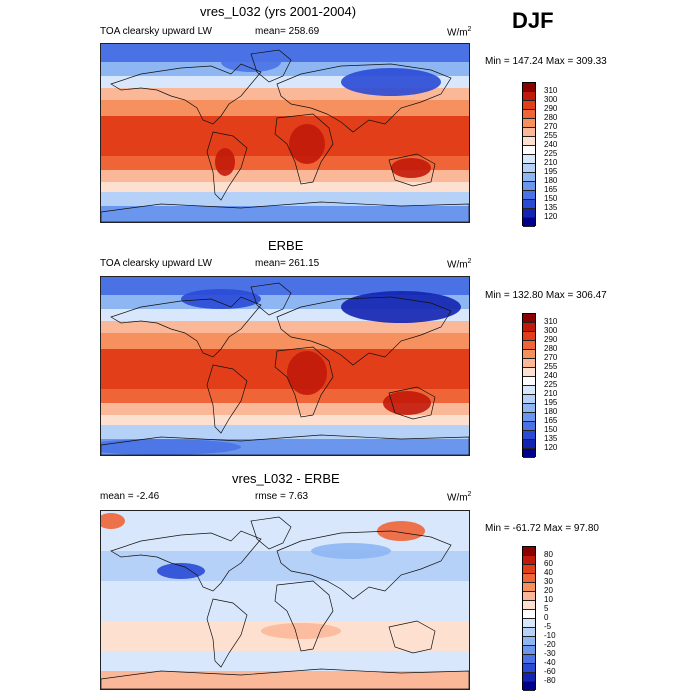 Image resolution: width=700 pixels, height=700 pixels. I want to click on colorbar-tick-label: 225, so click(551, 384).